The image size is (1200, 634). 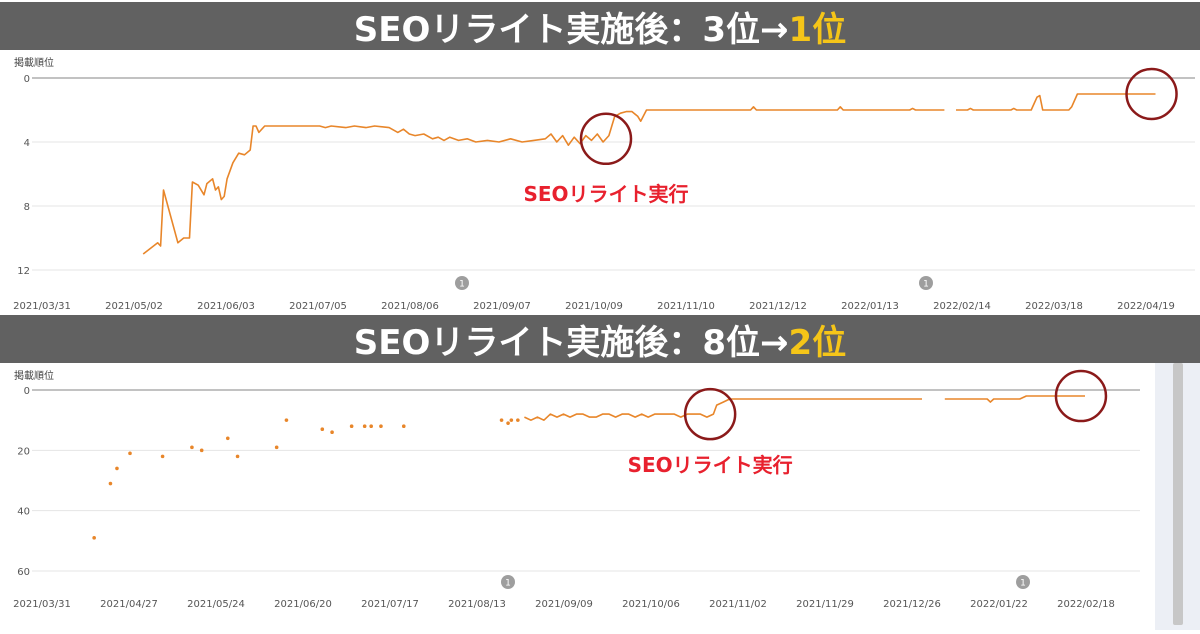 I want to click on x-tick-label: 2021/04/27, so click(x=129, y=604).